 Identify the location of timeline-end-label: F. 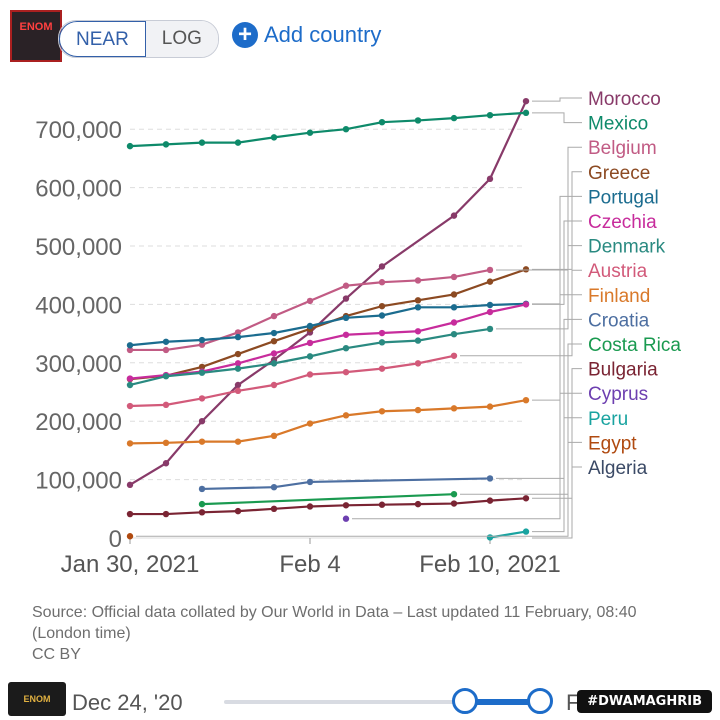
(573, 702).